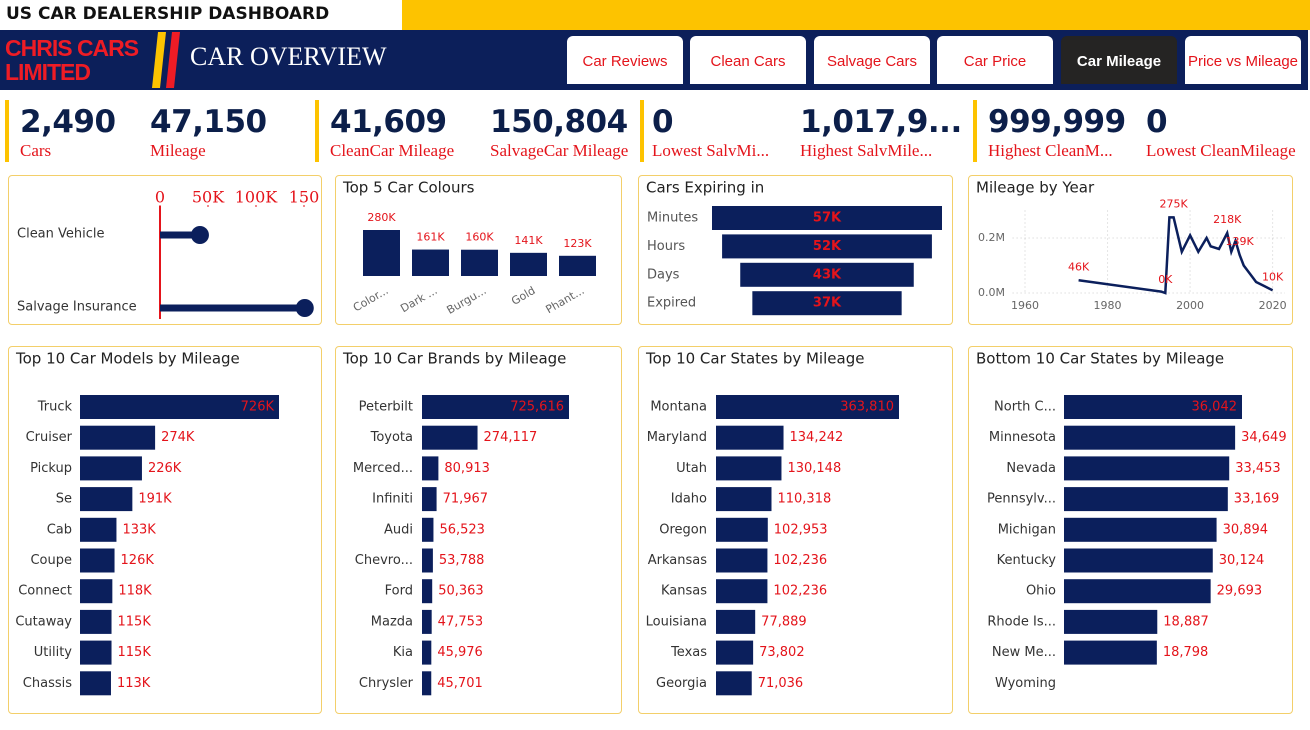  What do you see at coordinates (173, 60) in the screenshot?
I see `stripe` at bounding box center [173, 60].